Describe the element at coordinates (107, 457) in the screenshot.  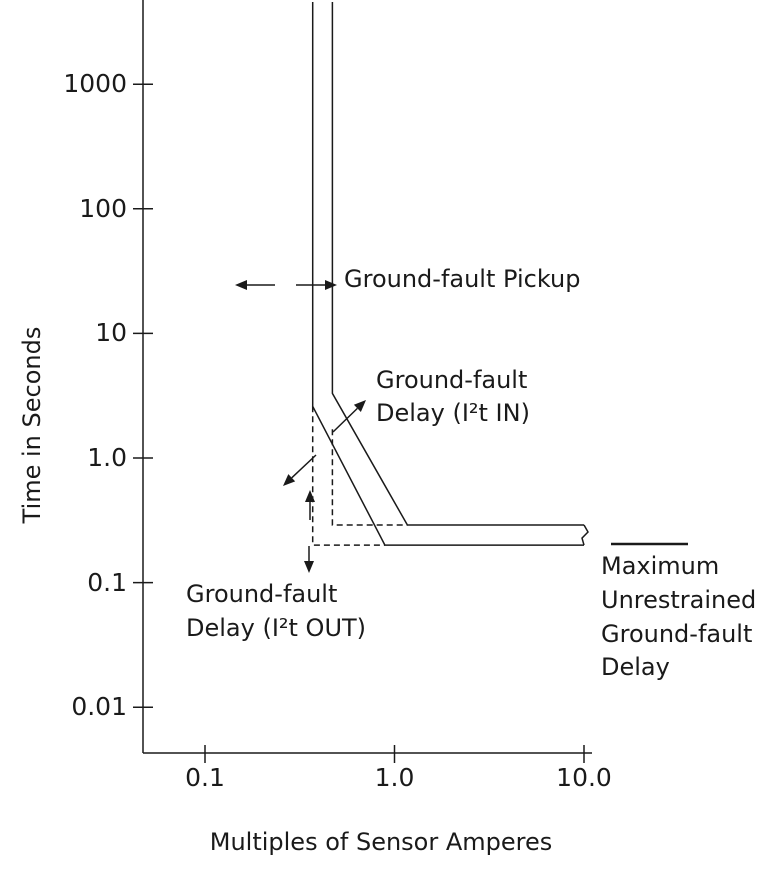
I see `y-tick-label: 1.0` at that location.